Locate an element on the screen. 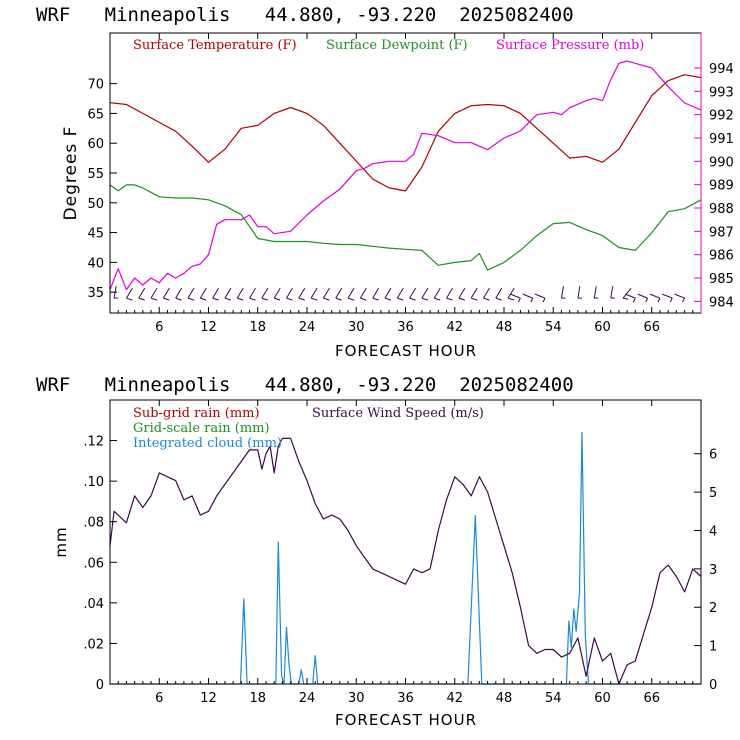  chart1-y2tick-label: 985 is located at coordinates (721, 279).